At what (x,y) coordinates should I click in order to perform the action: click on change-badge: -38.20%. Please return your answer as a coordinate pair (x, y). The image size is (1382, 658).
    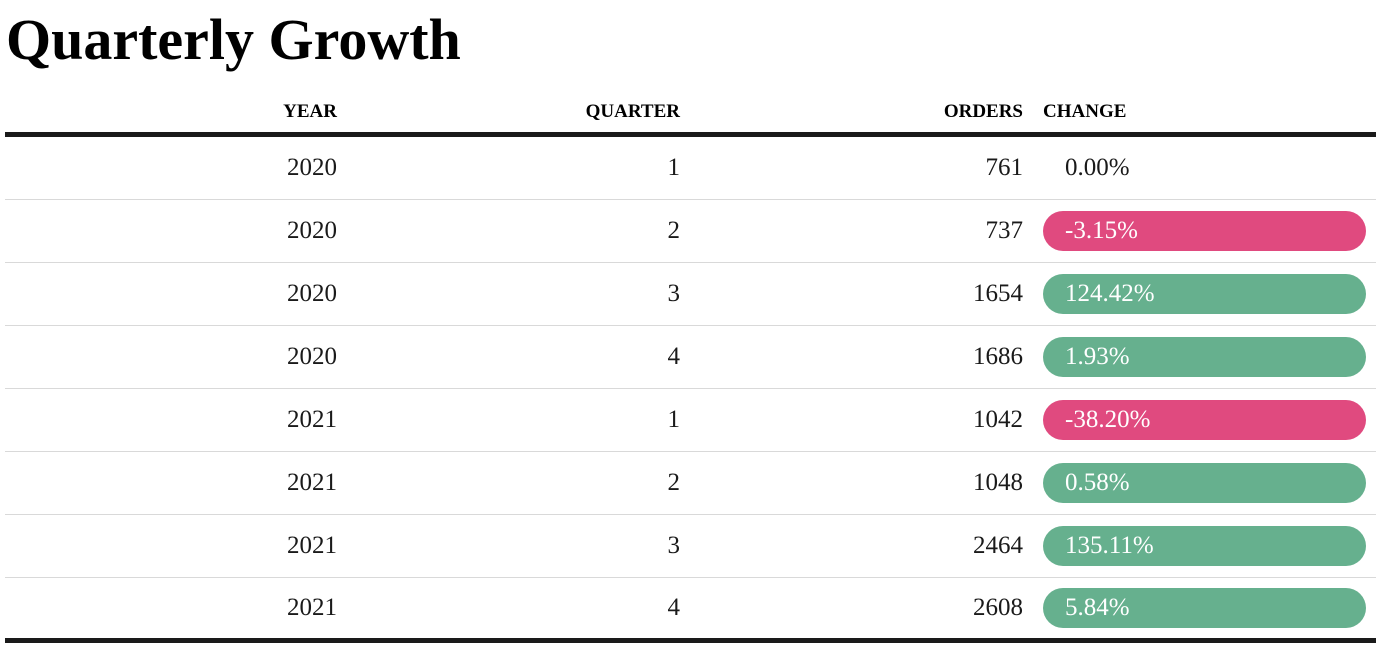
    Looking at the image, I should click on (1204, 420).